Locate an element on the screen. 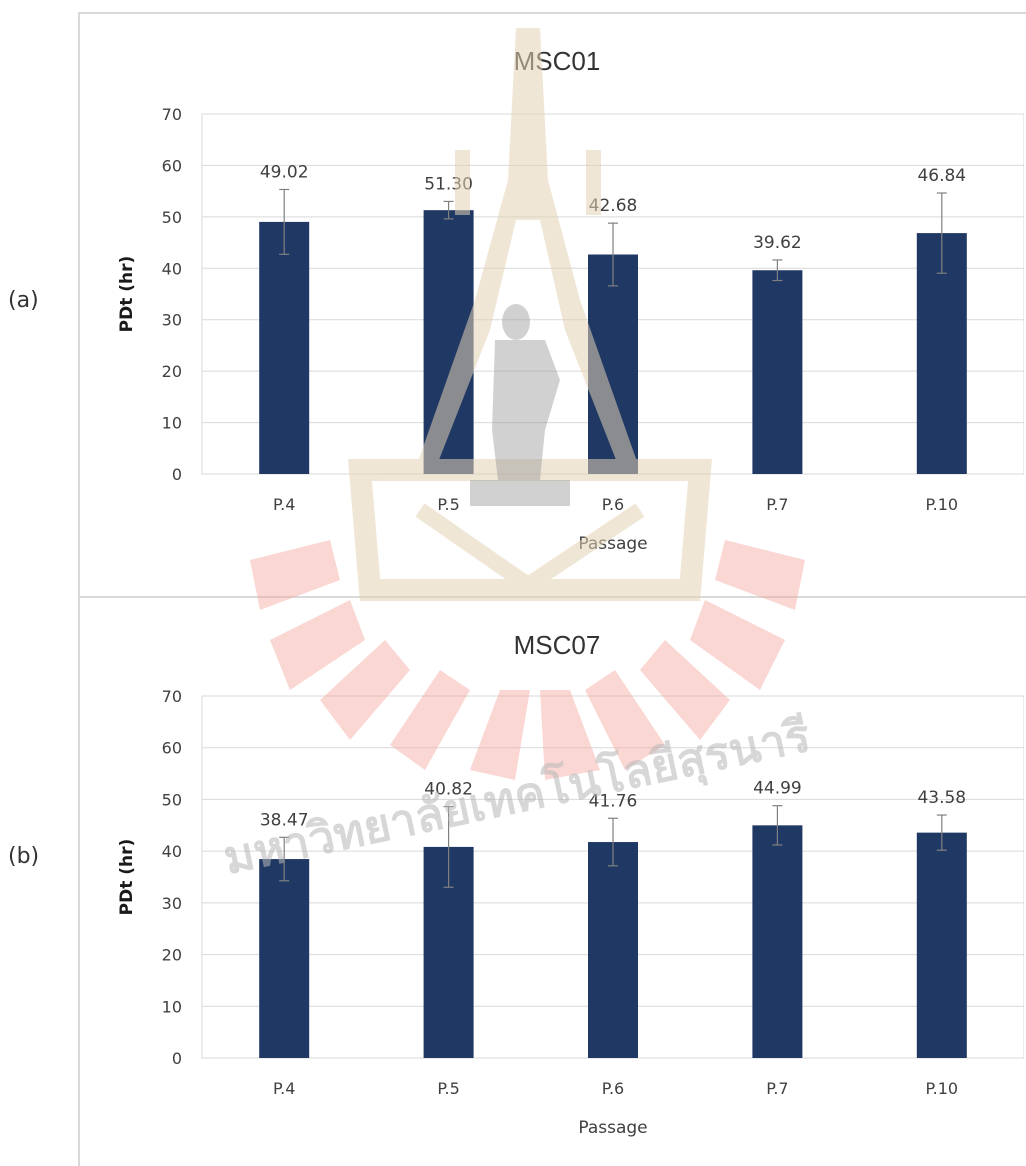 Image resolution: width=1026 pixels, height=1166 pixels. data-label: 42.68 is located at coordinates (613, 206).